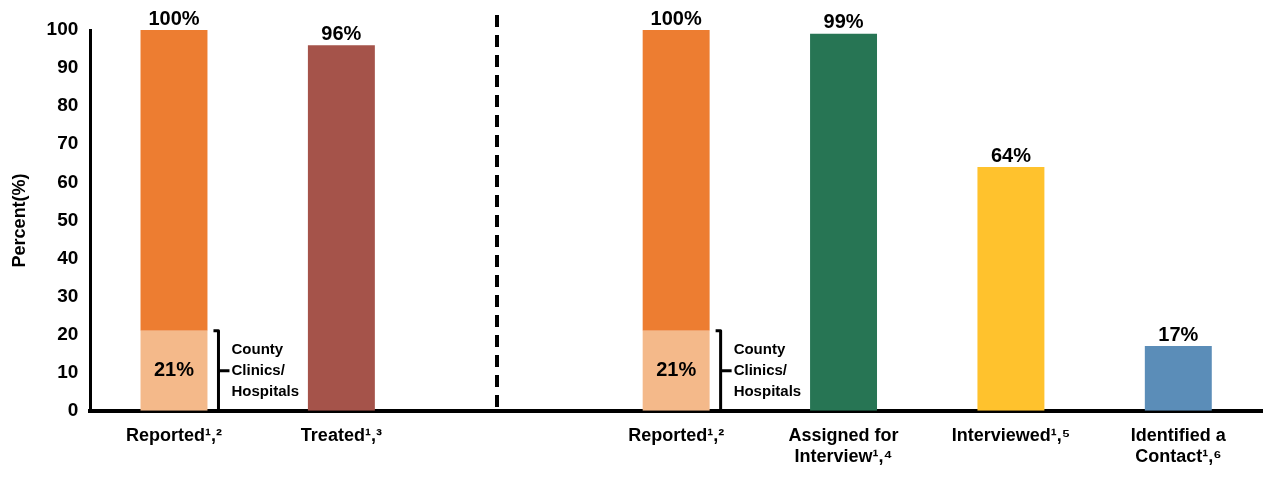 The width and height of the screenshot is (1272, 487). What do you see at coordinates (68, 143) in the screenshot?
I see `y-tick-label: 70` at bounding box center [68, 143].